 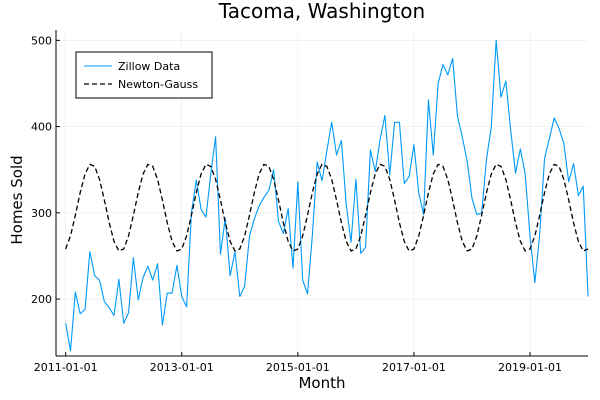 I want to click on x-tick-label: 2019-01-01, so click(x=530, y=367).